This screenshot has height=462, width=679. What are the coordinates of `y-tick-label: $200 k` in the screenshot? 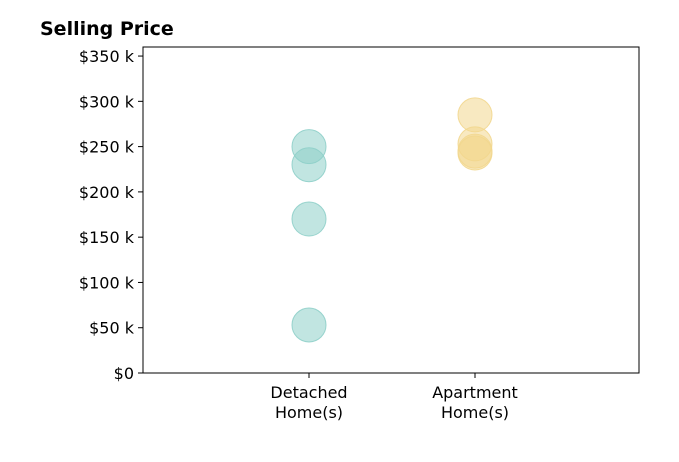 It's located at (107, 192).